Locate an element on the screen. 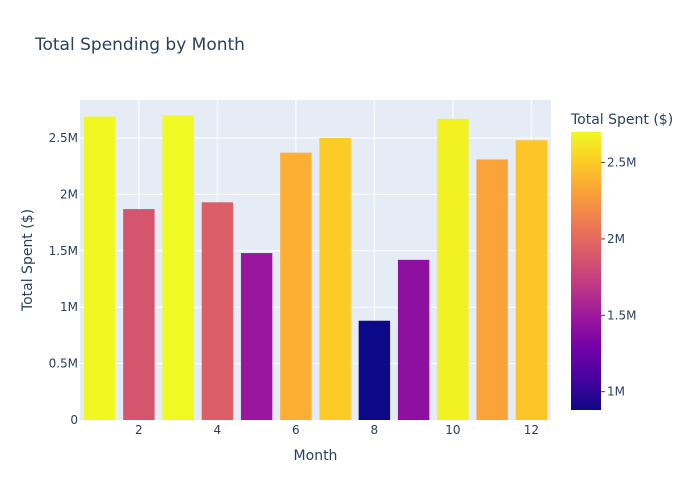 The width and height of the screenshot is (700, 500). y-tick-label: 2.5M is located at coordinates (63, 138).